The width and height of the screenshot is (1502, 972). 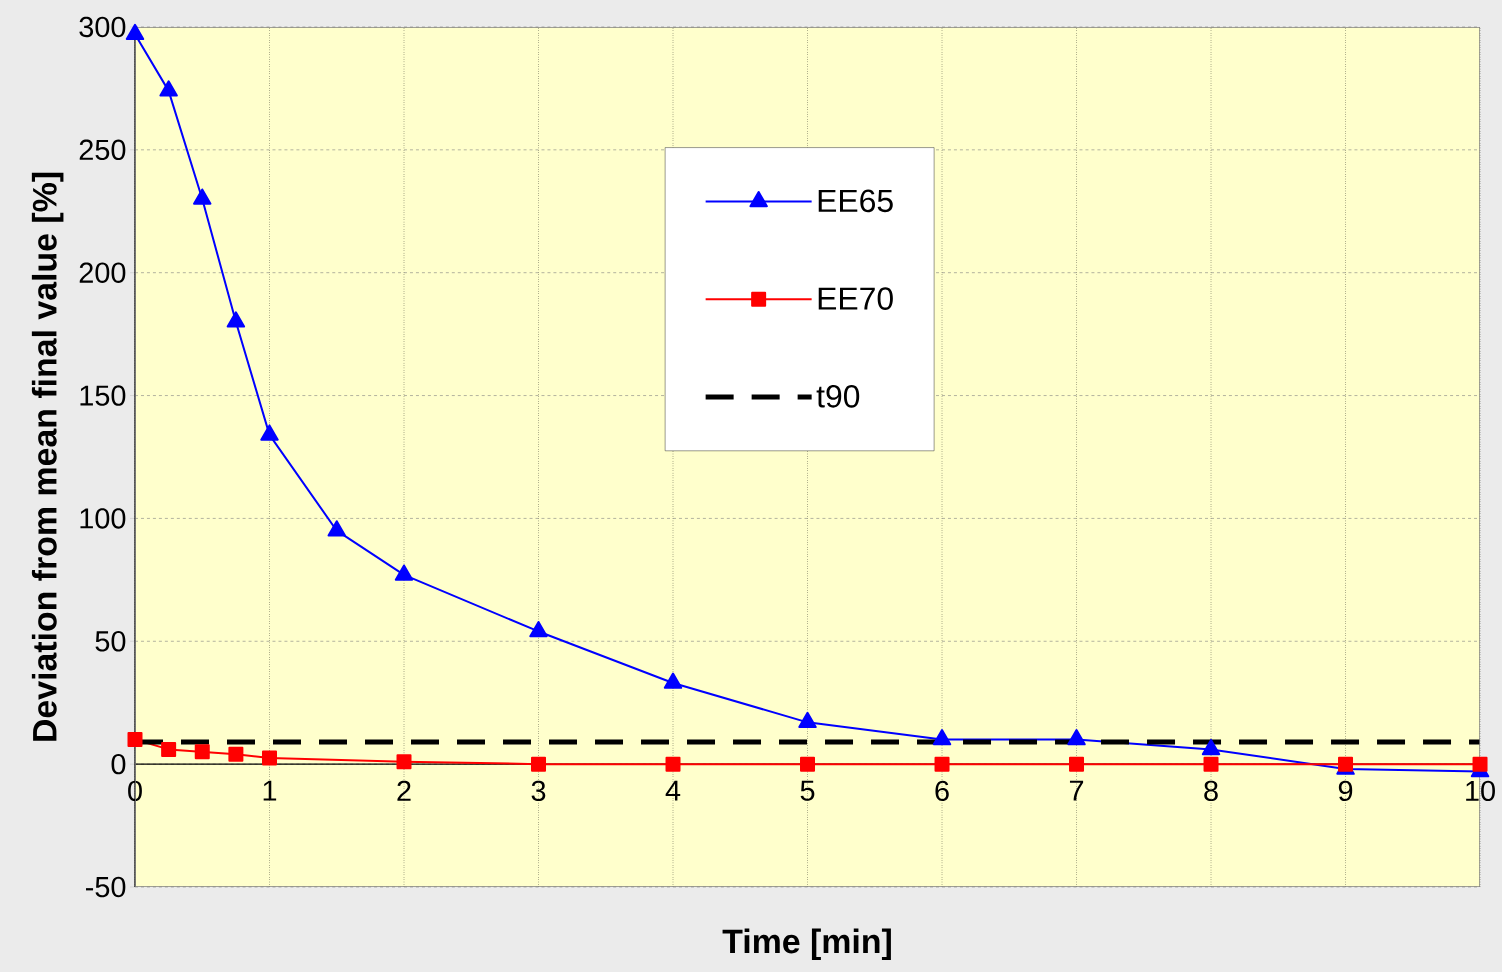 What do you see at coordinates (270, 790) in the screenshot?
I see `x-tick-label: 1` at bounding box center [270, 790].